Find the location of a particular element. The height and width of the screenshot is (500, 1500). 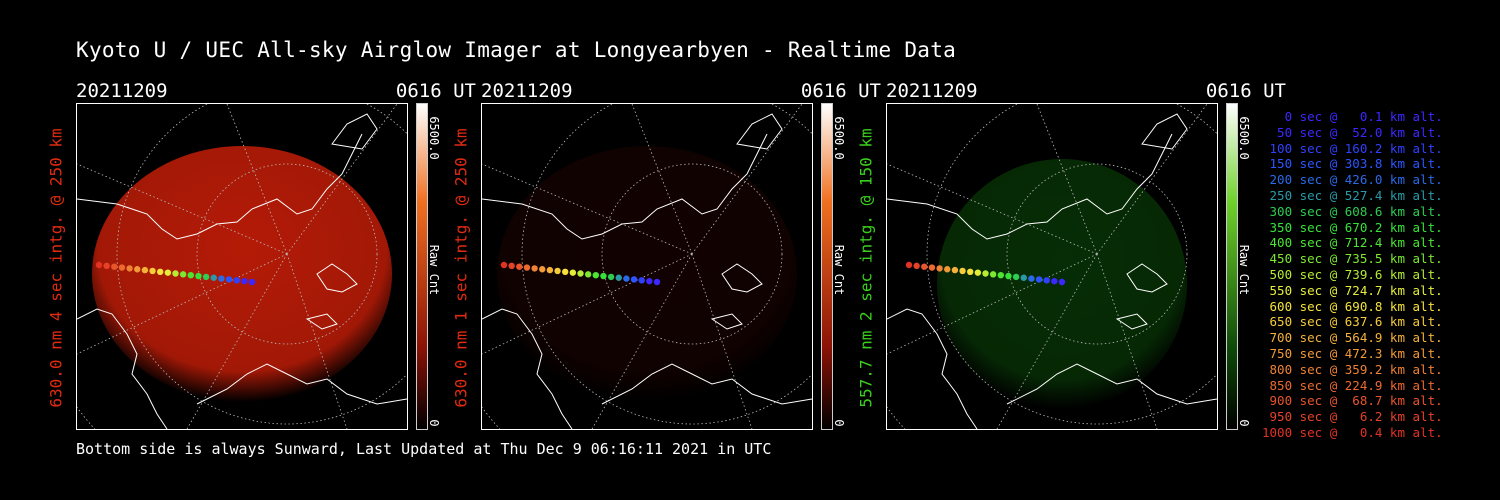

legend-entry: 0 sec @ 0.1 km alt. is located at coordinates (1352, 116).